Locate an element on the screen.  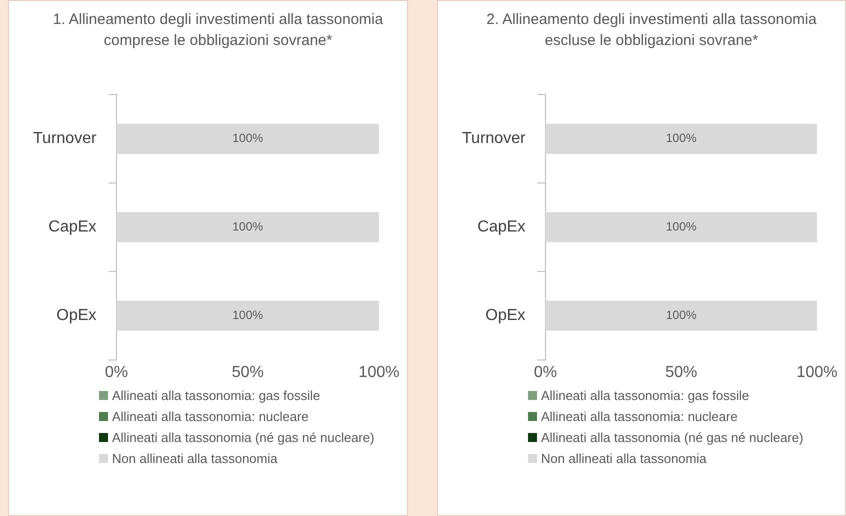
chart-title: 1. Allineamento degli investimenti alla tassonomia comprese le obbligazioni sovrane* is located at coordinates (218, 30).